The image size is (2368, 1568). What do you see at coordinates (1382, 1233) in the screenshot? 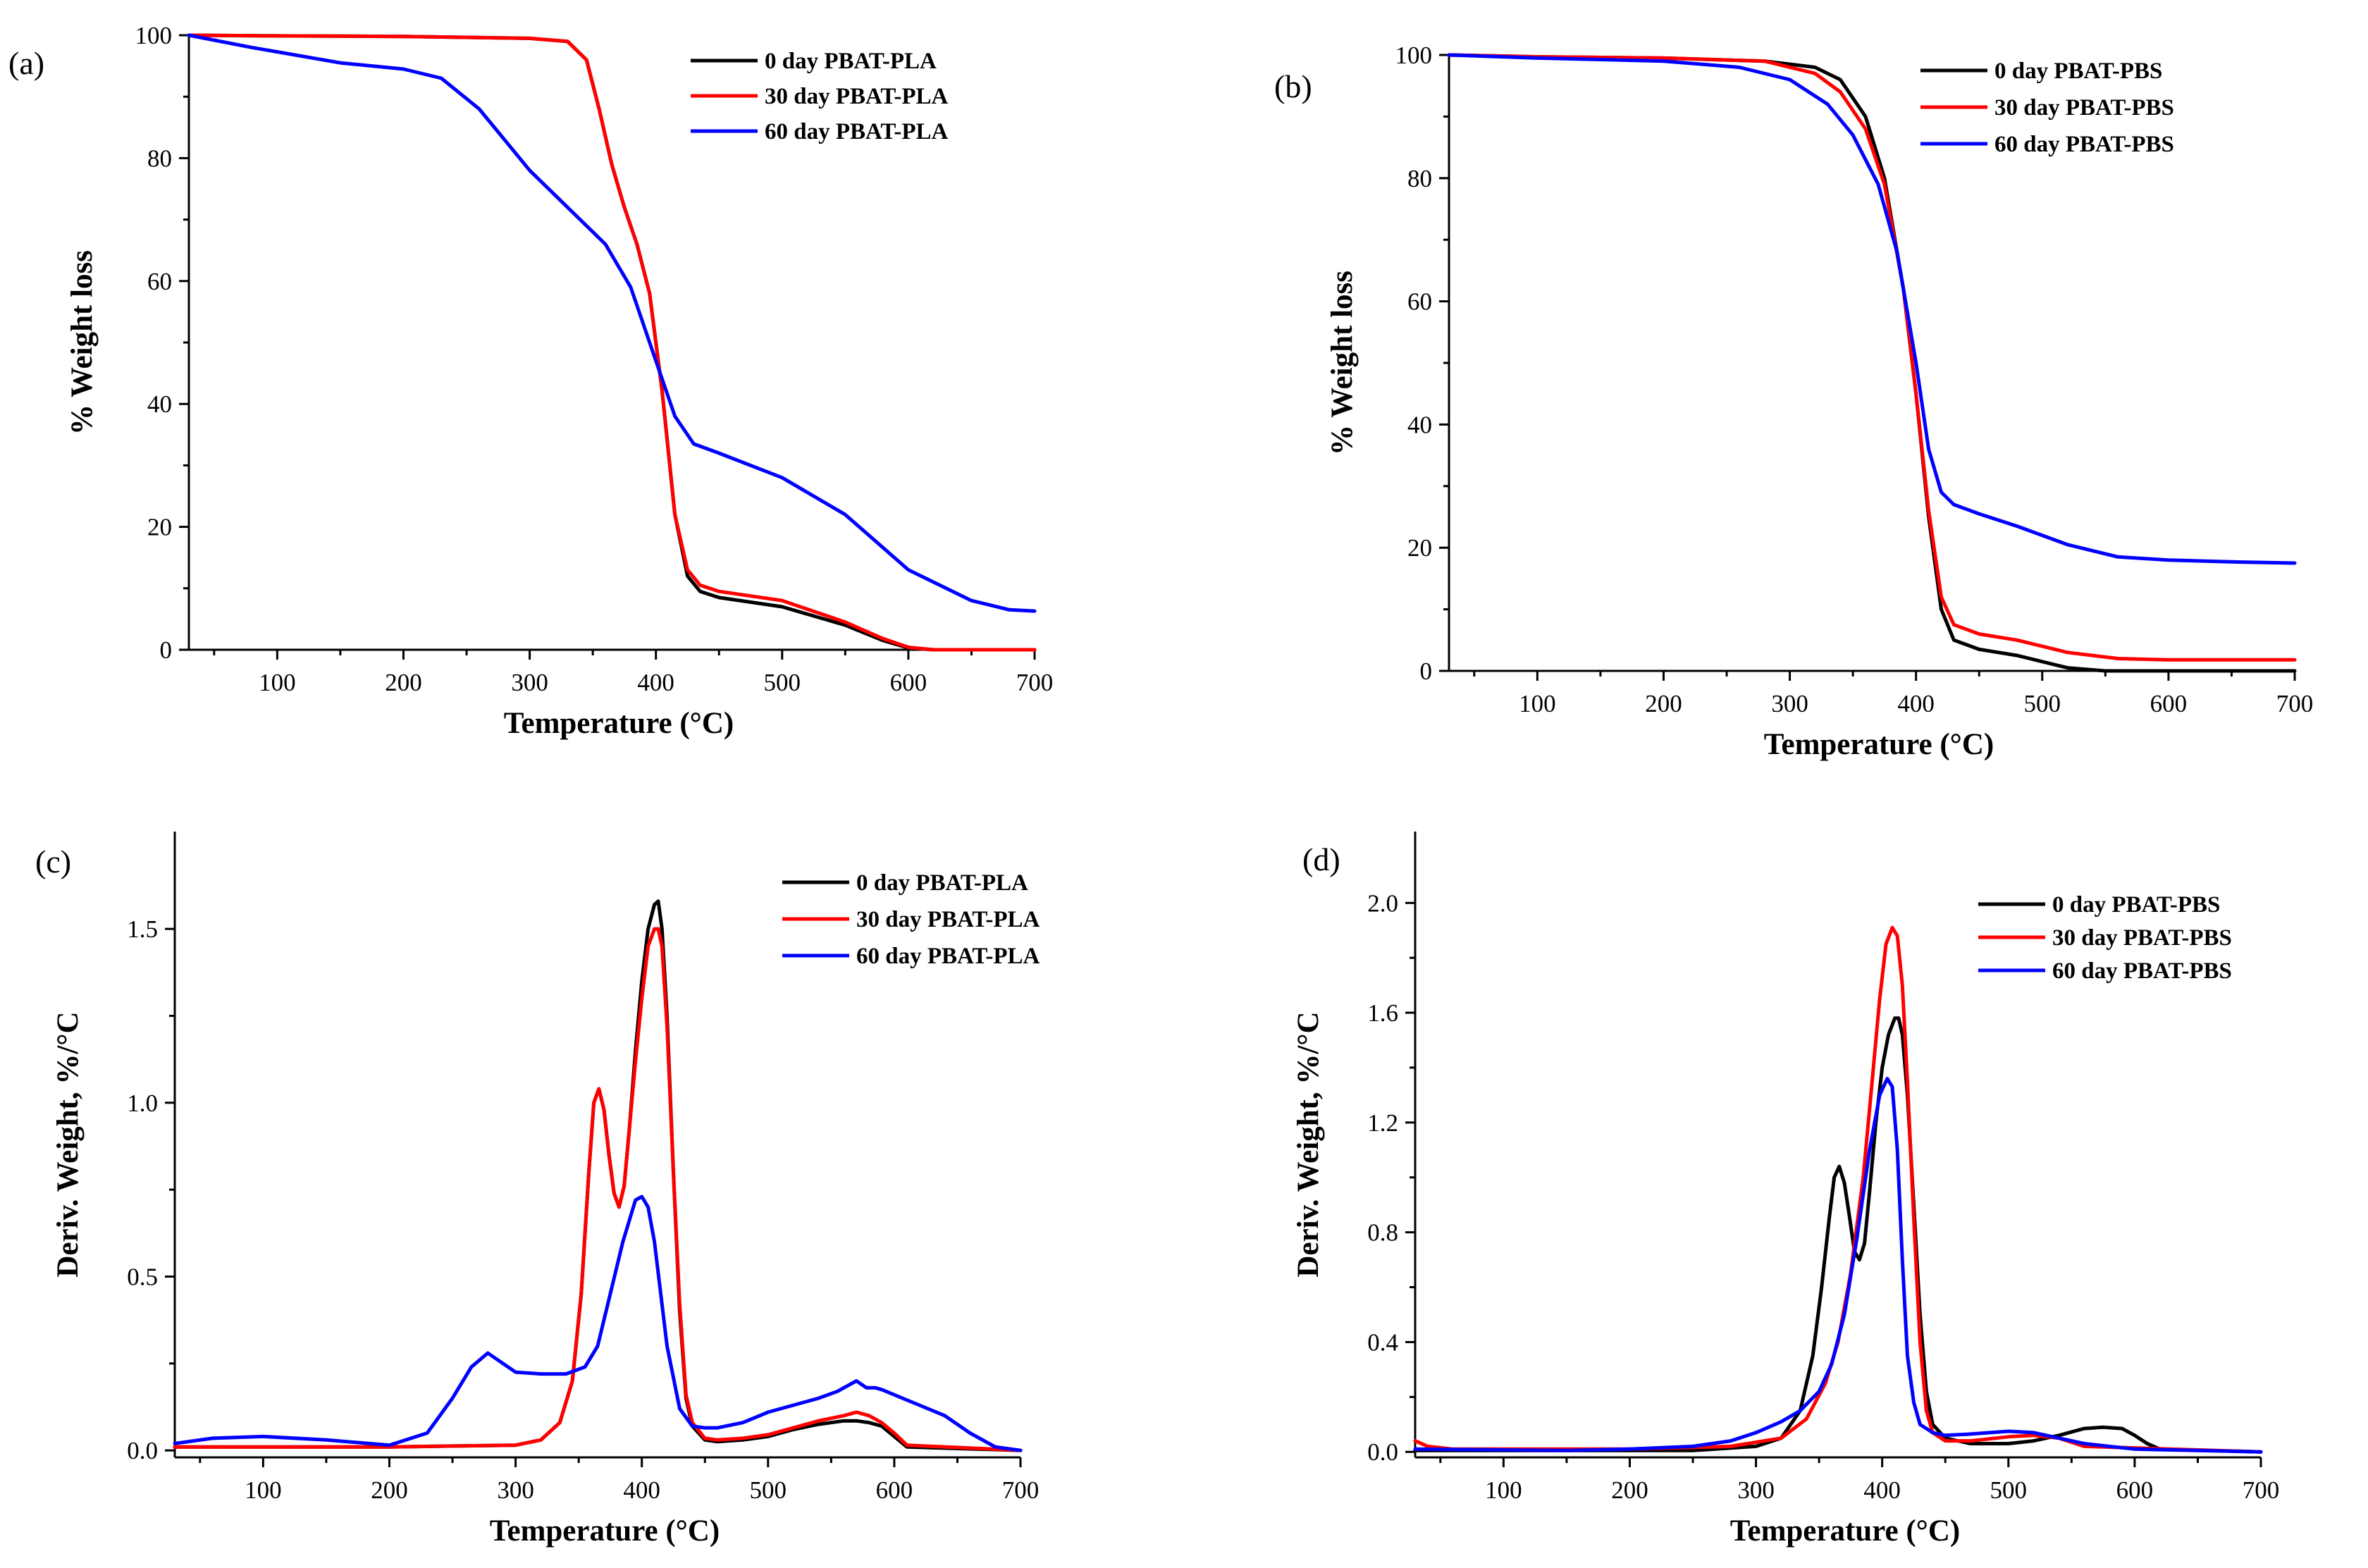
I see `y-tick-label: 0.8` at bounding box center [1382, 1233].